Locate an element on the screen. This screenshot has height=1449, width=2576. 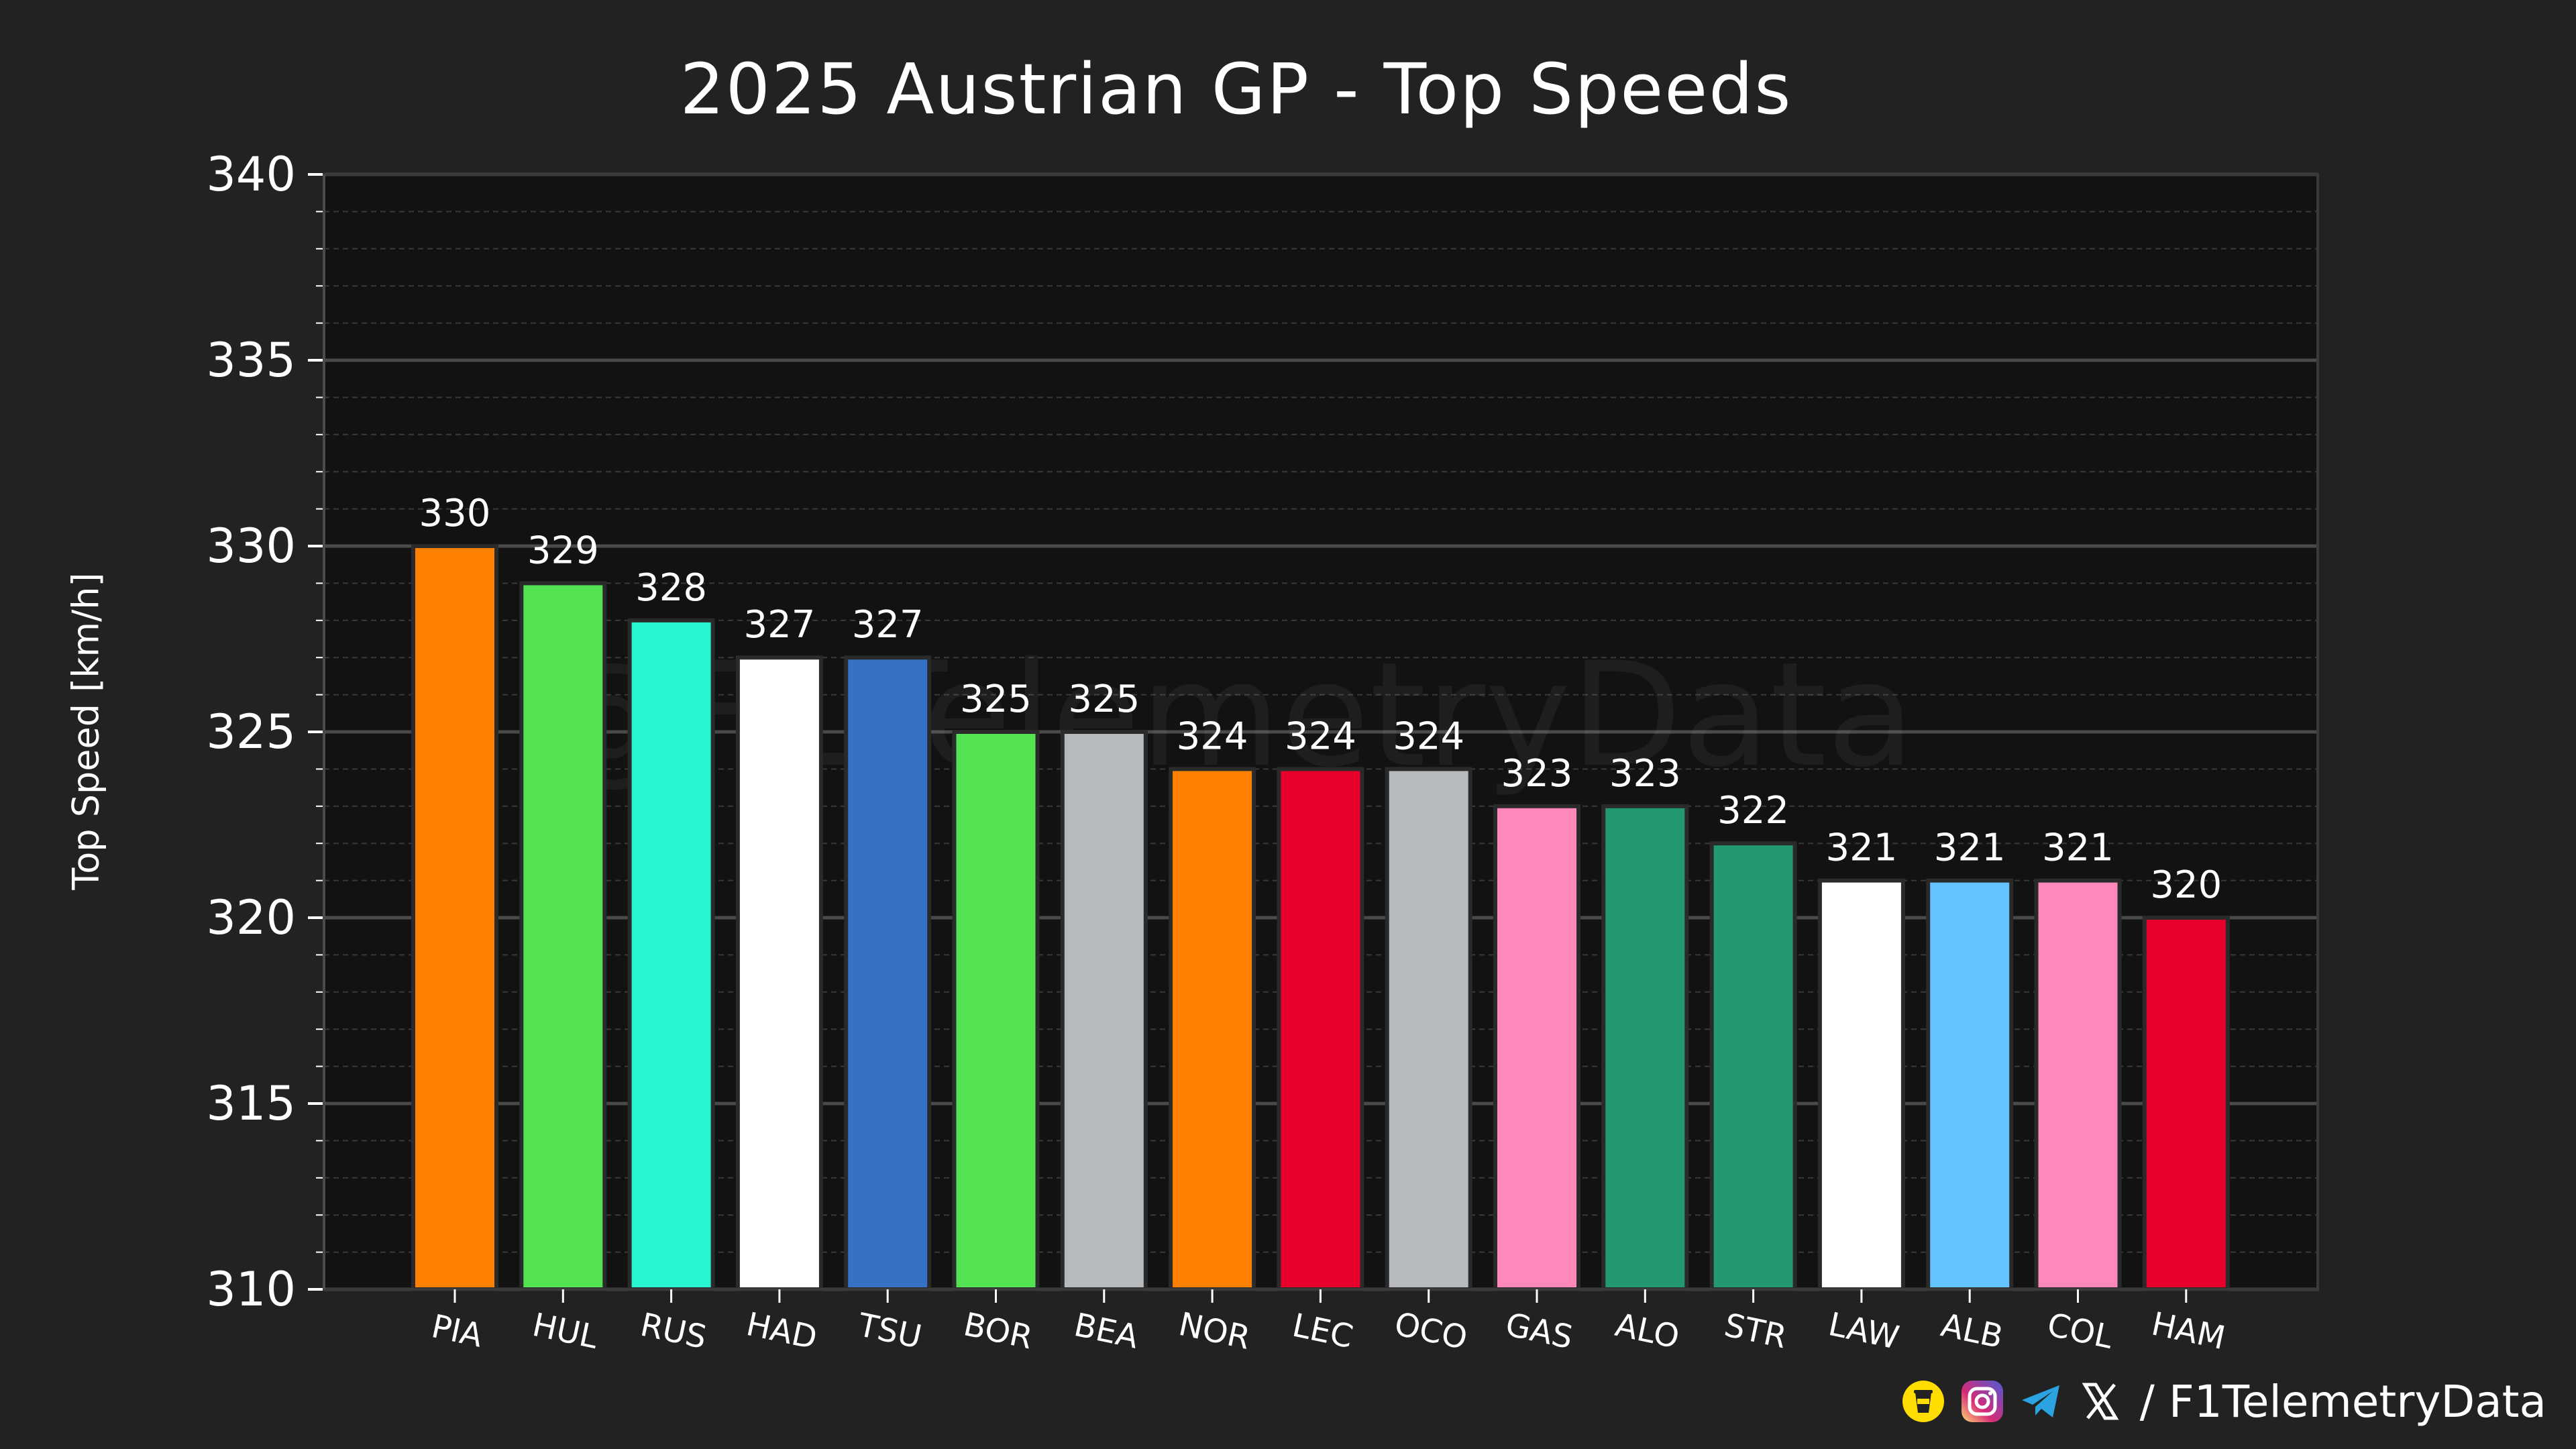
y-tick-label: 325 is located at coordinates (251, 731).